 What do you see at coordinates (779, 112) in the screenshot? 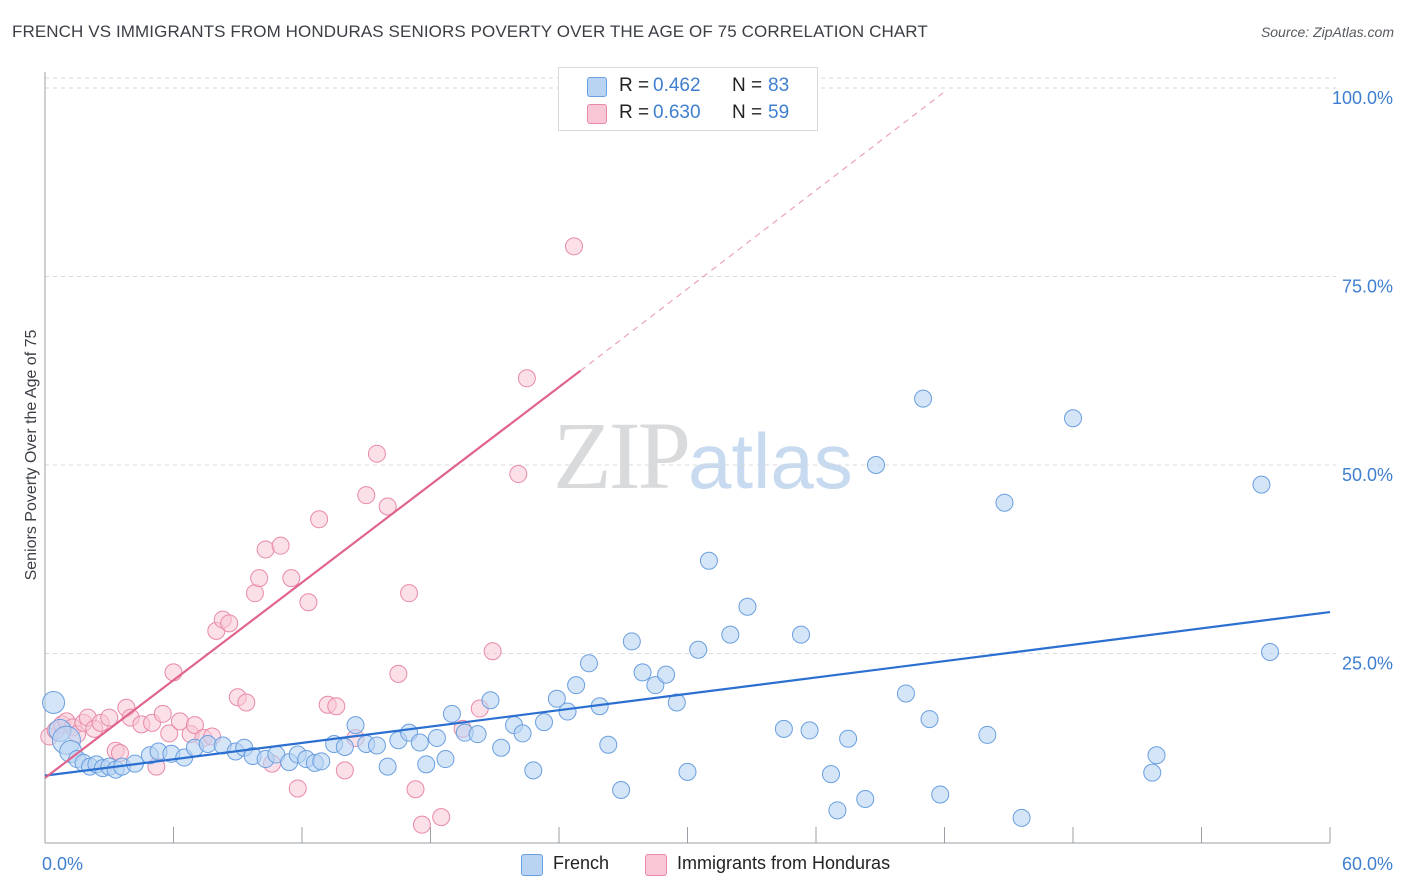
I see `legend-n-value: 59` at bounding box center [779, 112].